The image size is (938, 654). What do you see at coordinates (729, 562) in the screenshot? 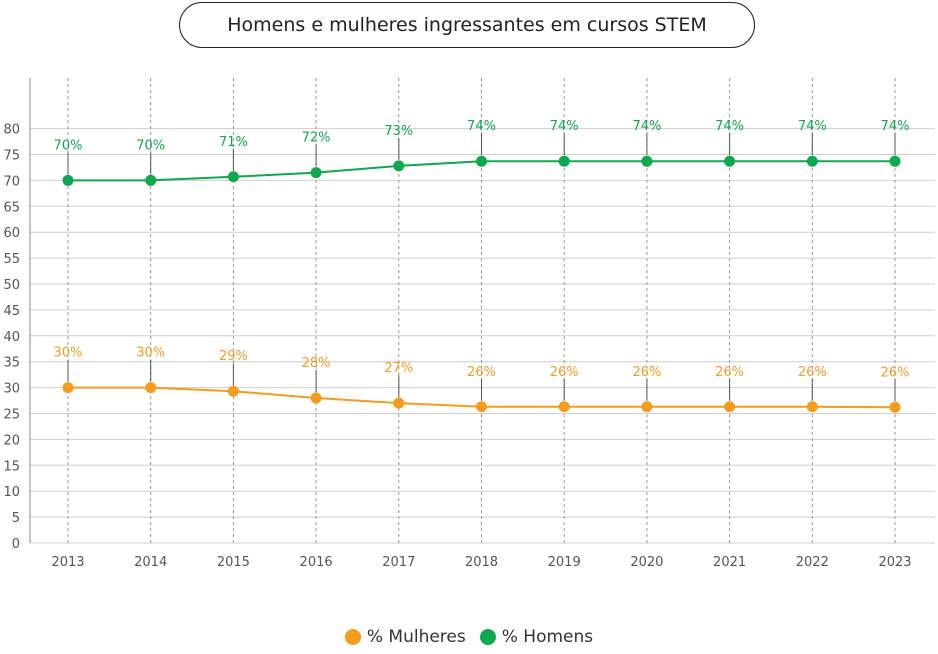
I see `x-tick-label: 2021` at bounding box center [729, 562].